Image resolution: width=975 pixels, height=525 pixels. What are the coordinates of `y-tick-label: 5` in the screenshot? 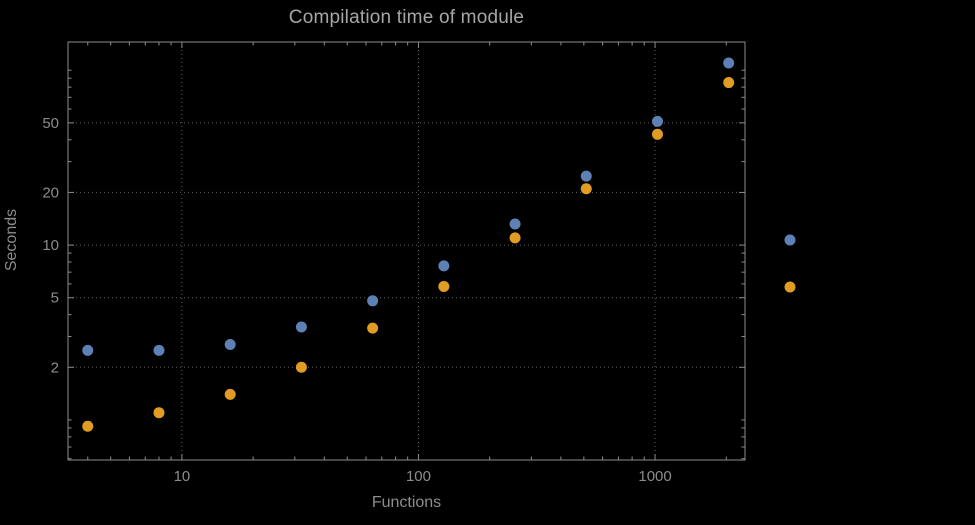 It's located at (55, 298).